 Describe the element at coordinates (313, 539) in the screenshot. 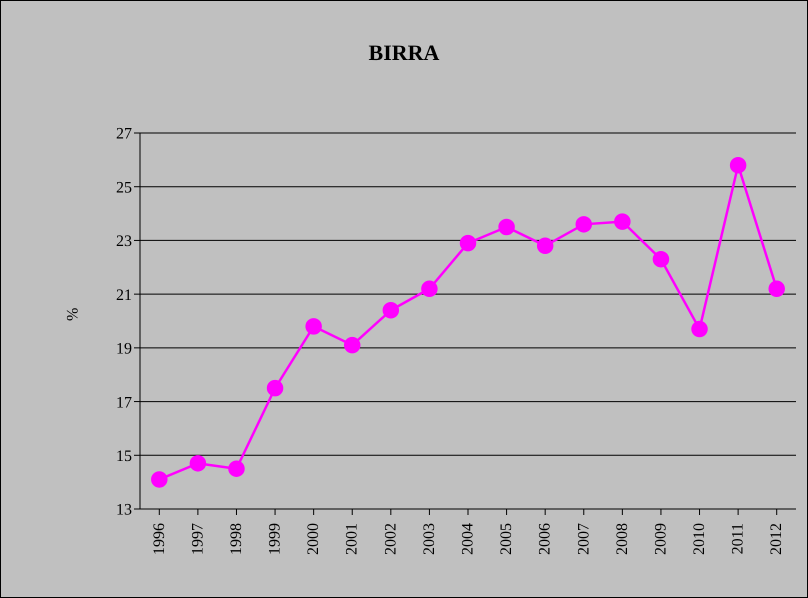

I see `x-tick-label: 2000` at that location.